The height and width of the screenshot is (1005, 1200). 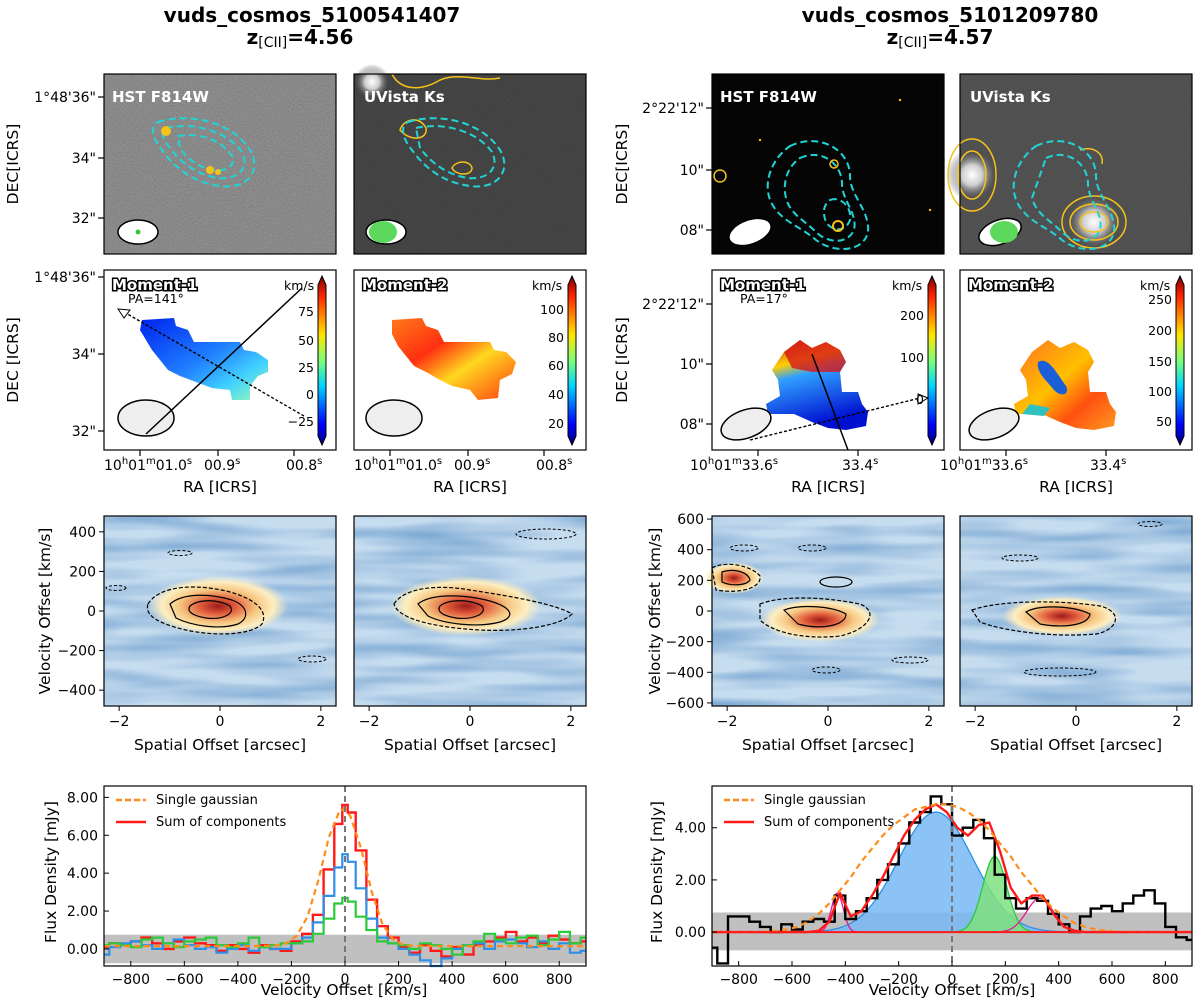 I want to click on spec-y-tick-label: 2.00, so click(x=690, y=881).